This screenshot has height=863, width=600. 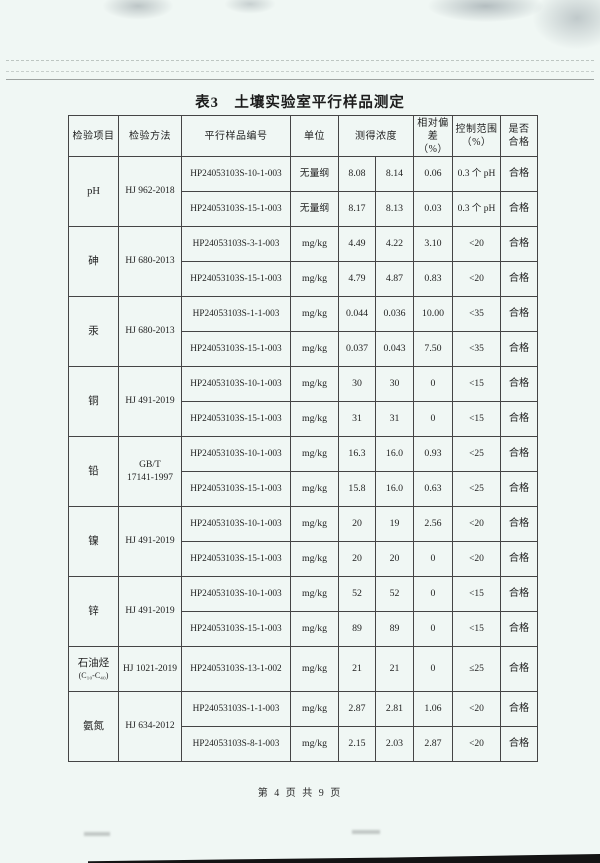 I want to click on concentration-2-cell: 21, so click(x=394, y=669).